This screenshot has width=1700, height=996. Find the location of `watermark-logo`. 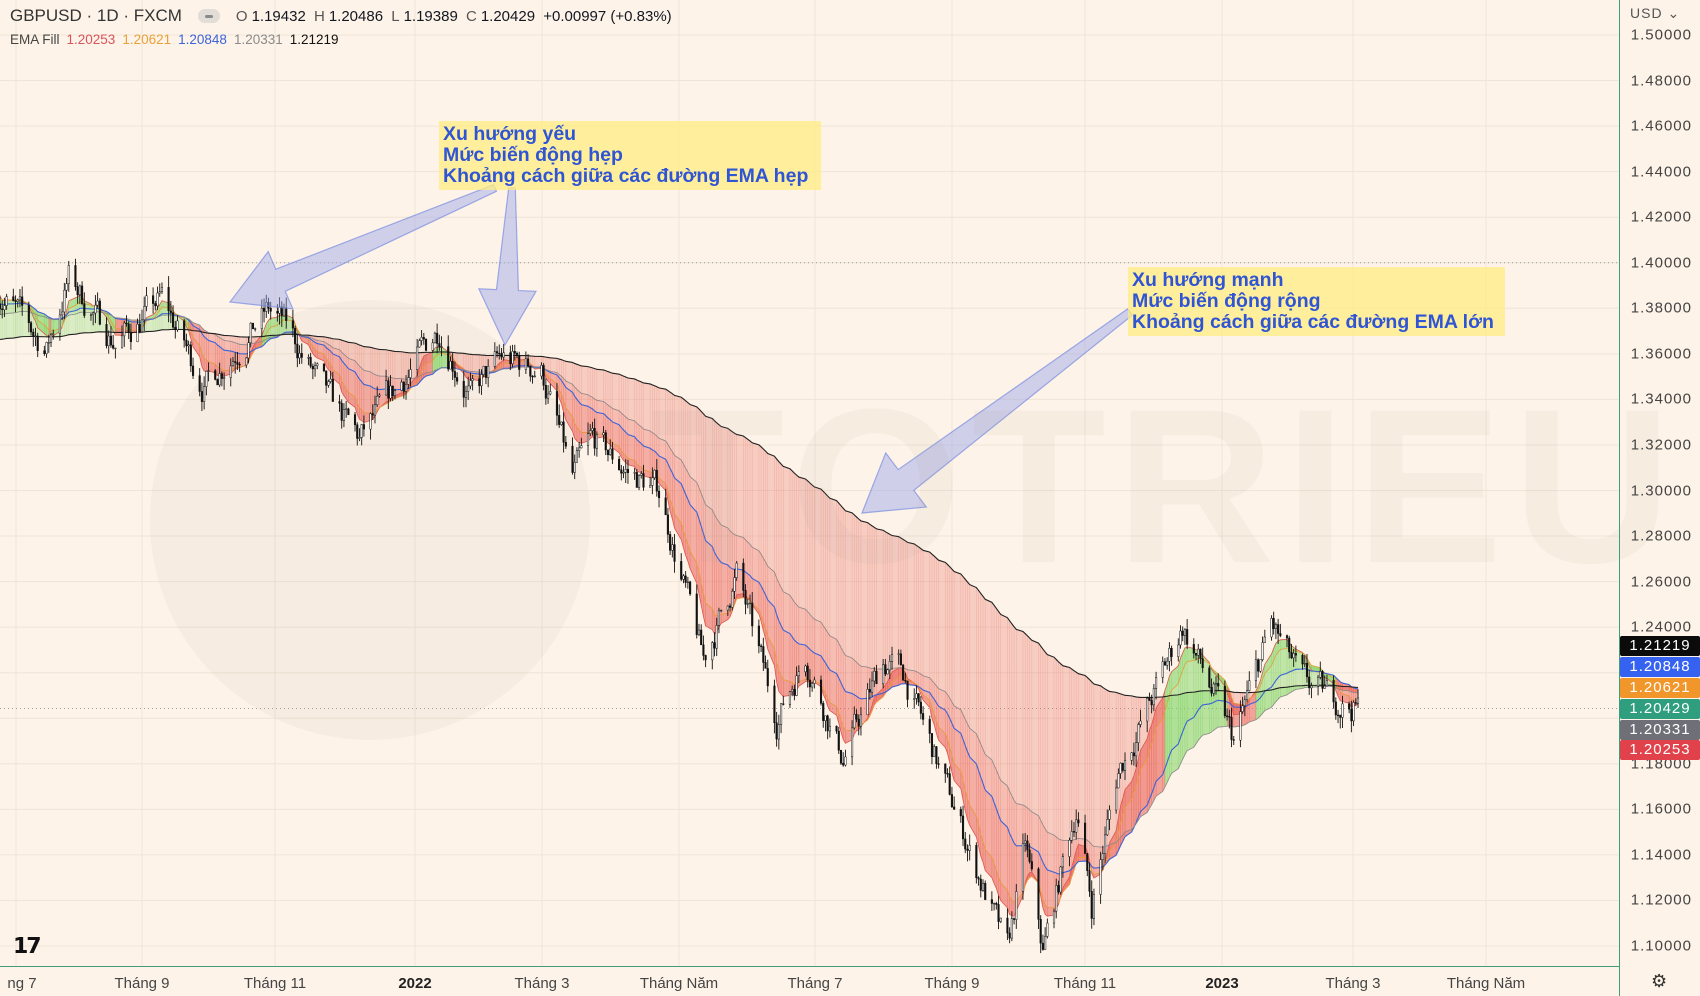

watermark-logo is located at coordinates (370, 520).